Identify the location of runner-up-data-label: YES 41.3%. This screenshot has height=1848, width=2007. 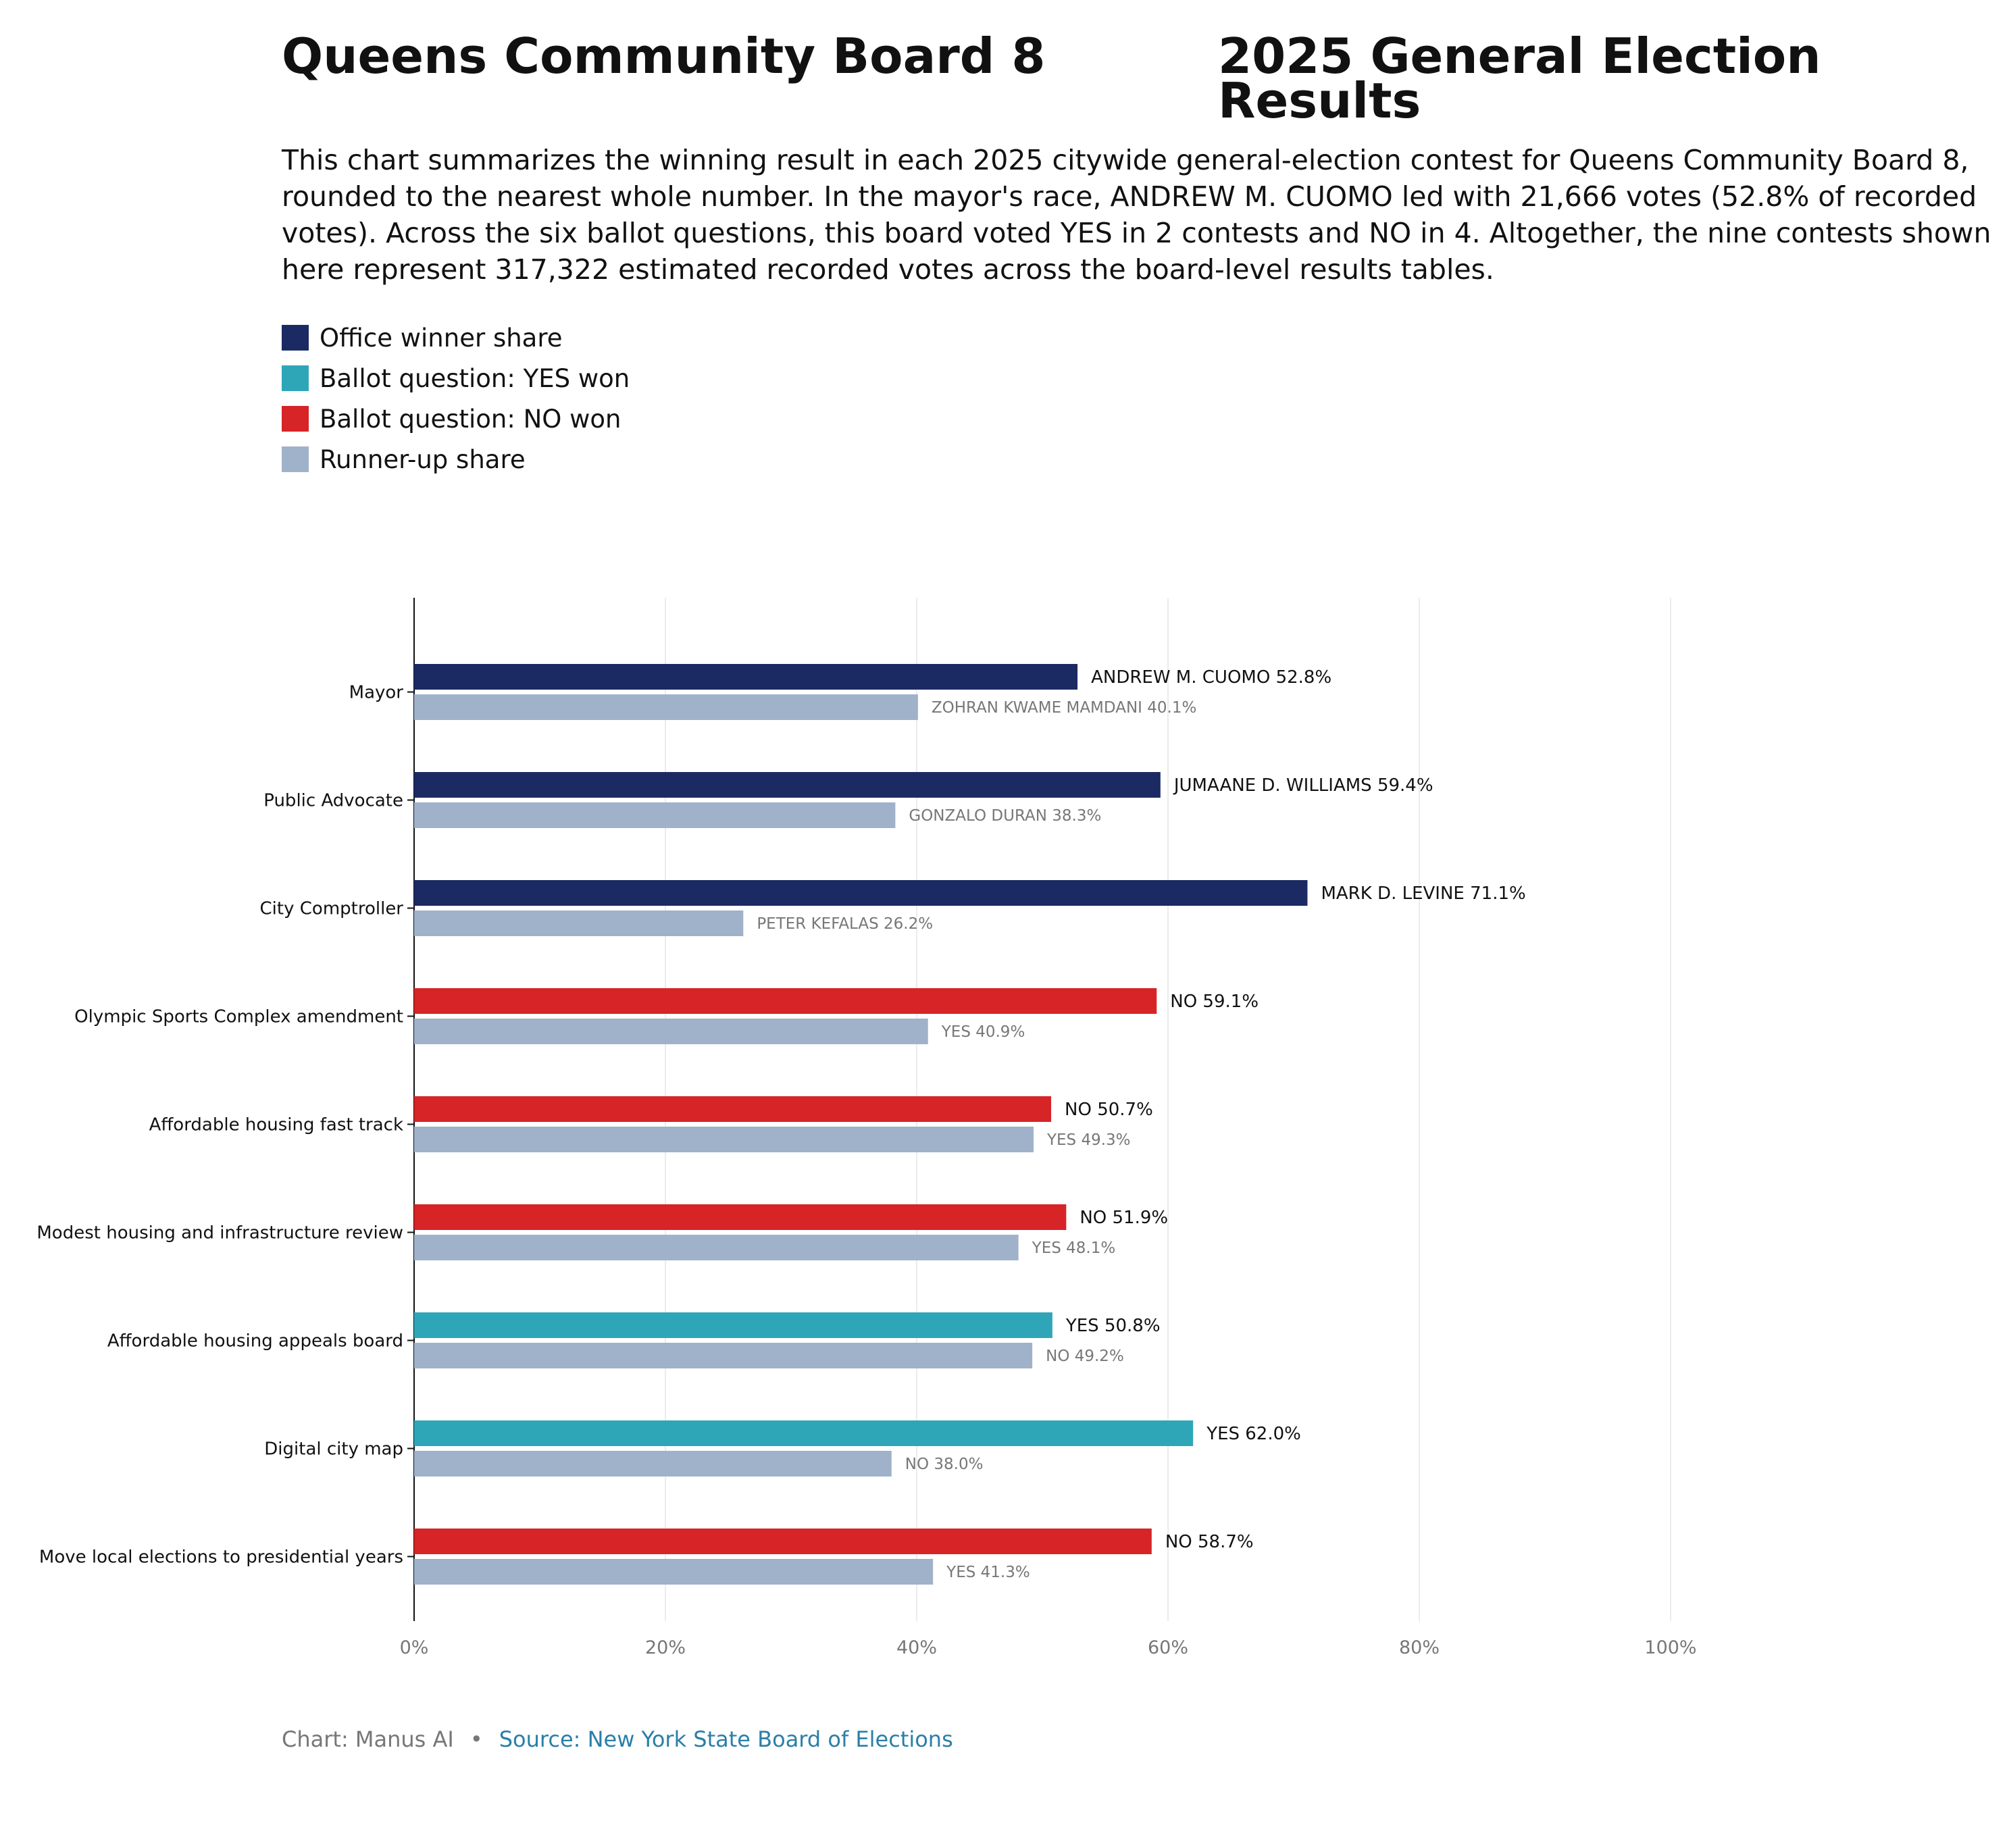
(988, 1573).